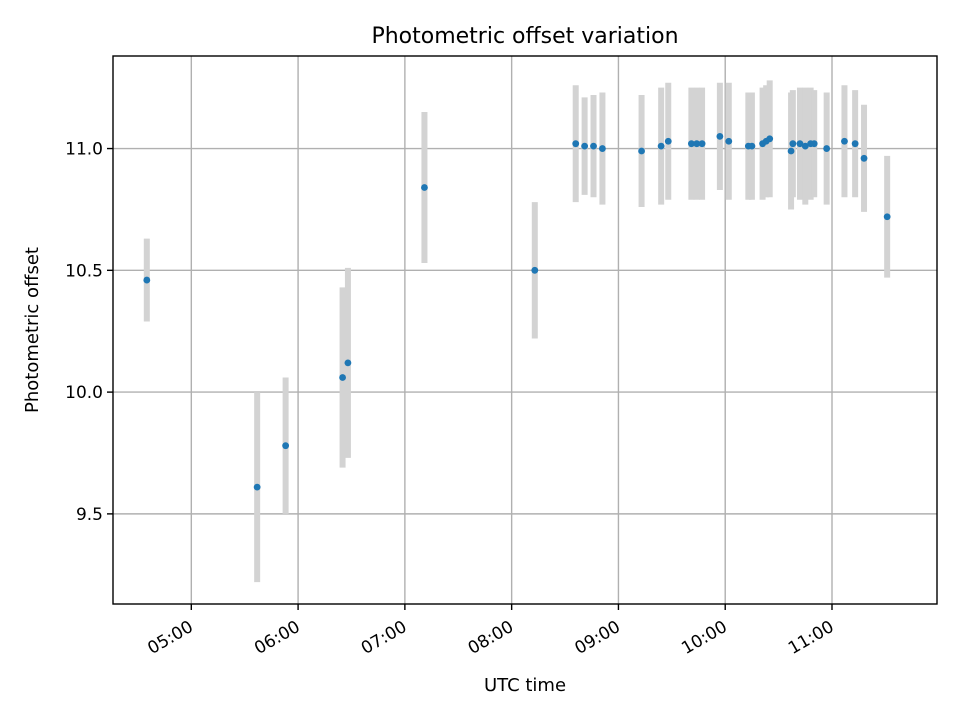 Image resolution: width=960 pixels, height=720 pixels. What do you see at coordinates (84, 393) in the screenshot?
I see `y-tick-label: 10.0` at bounding box center [84, 393].